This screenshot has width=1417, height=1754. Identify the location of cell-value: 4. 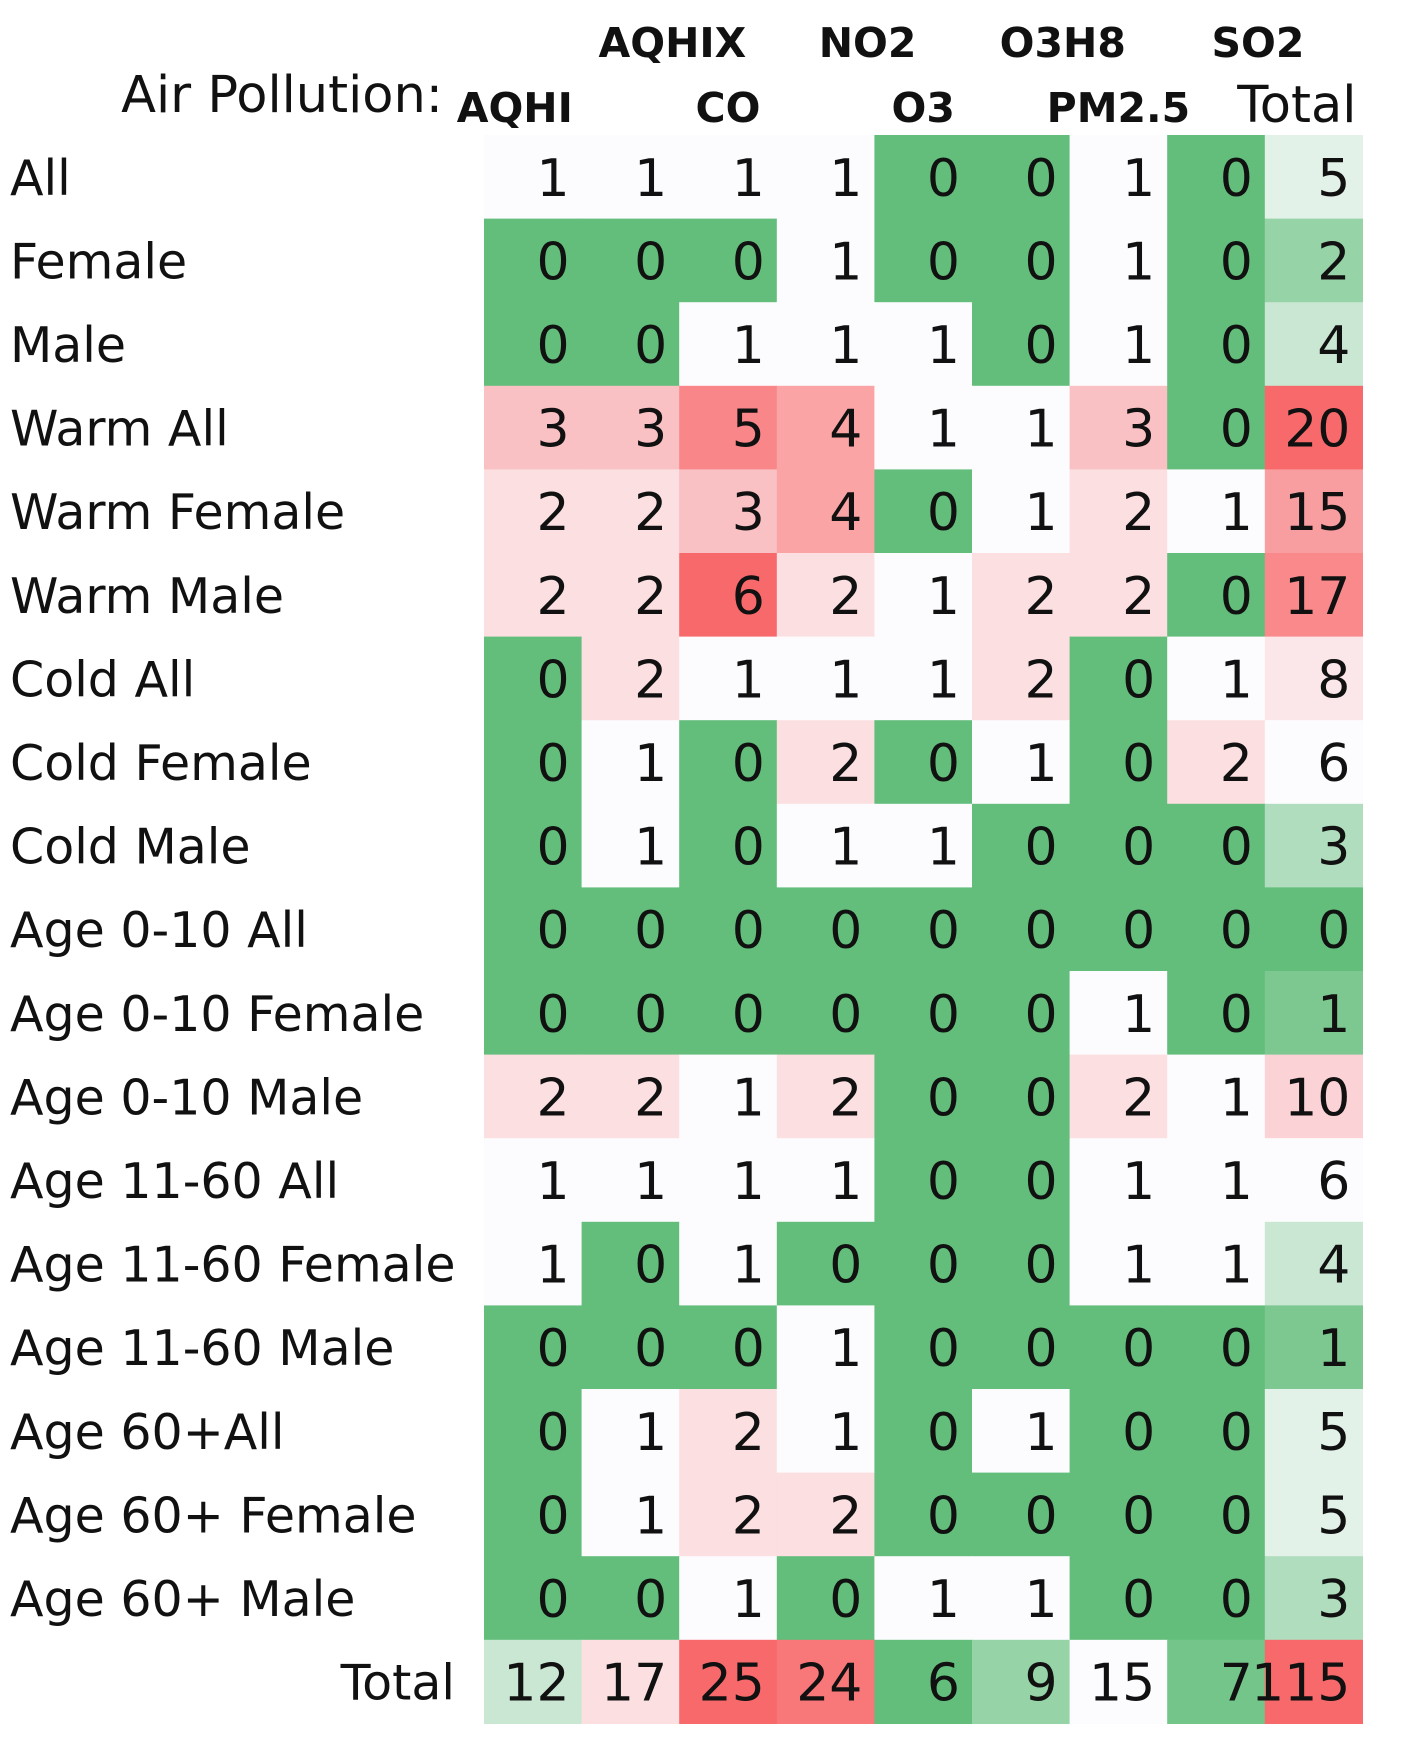
(845, 513).